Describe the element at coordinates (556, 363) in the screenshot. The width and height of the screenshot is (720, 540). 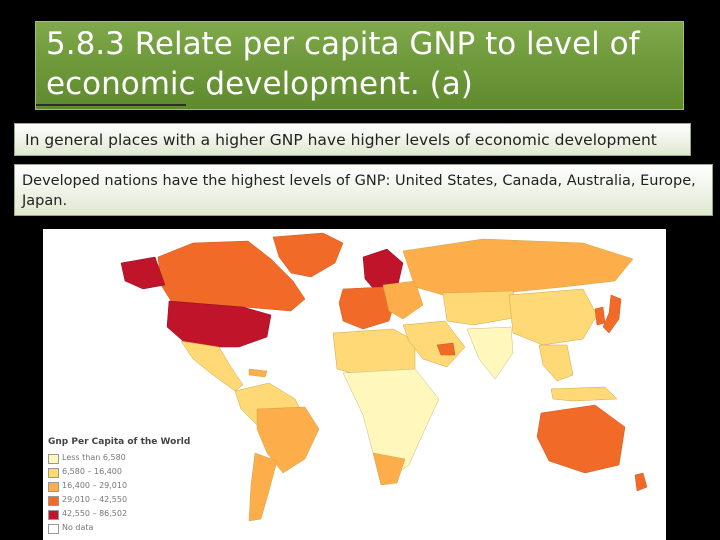
I see `southeast-asia-shape` at that location.